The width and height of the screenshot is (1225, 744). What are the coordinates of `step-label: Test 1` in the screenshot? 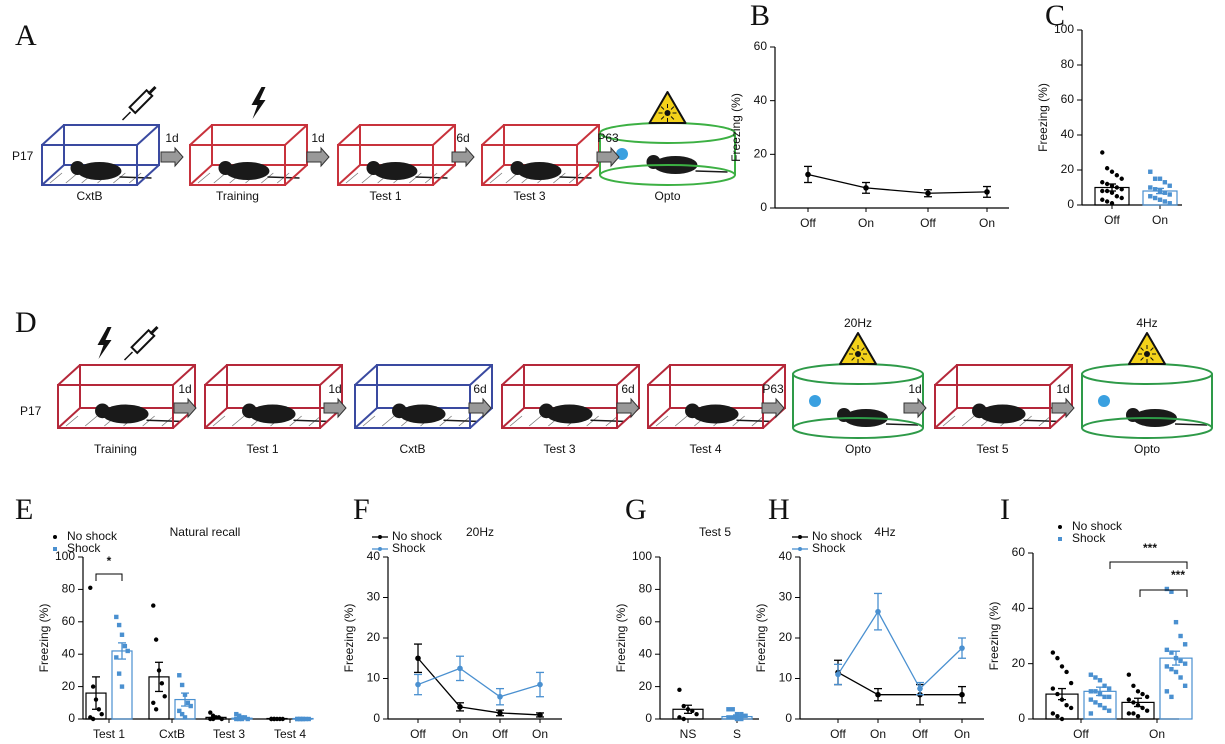 It's located at (385, 196).